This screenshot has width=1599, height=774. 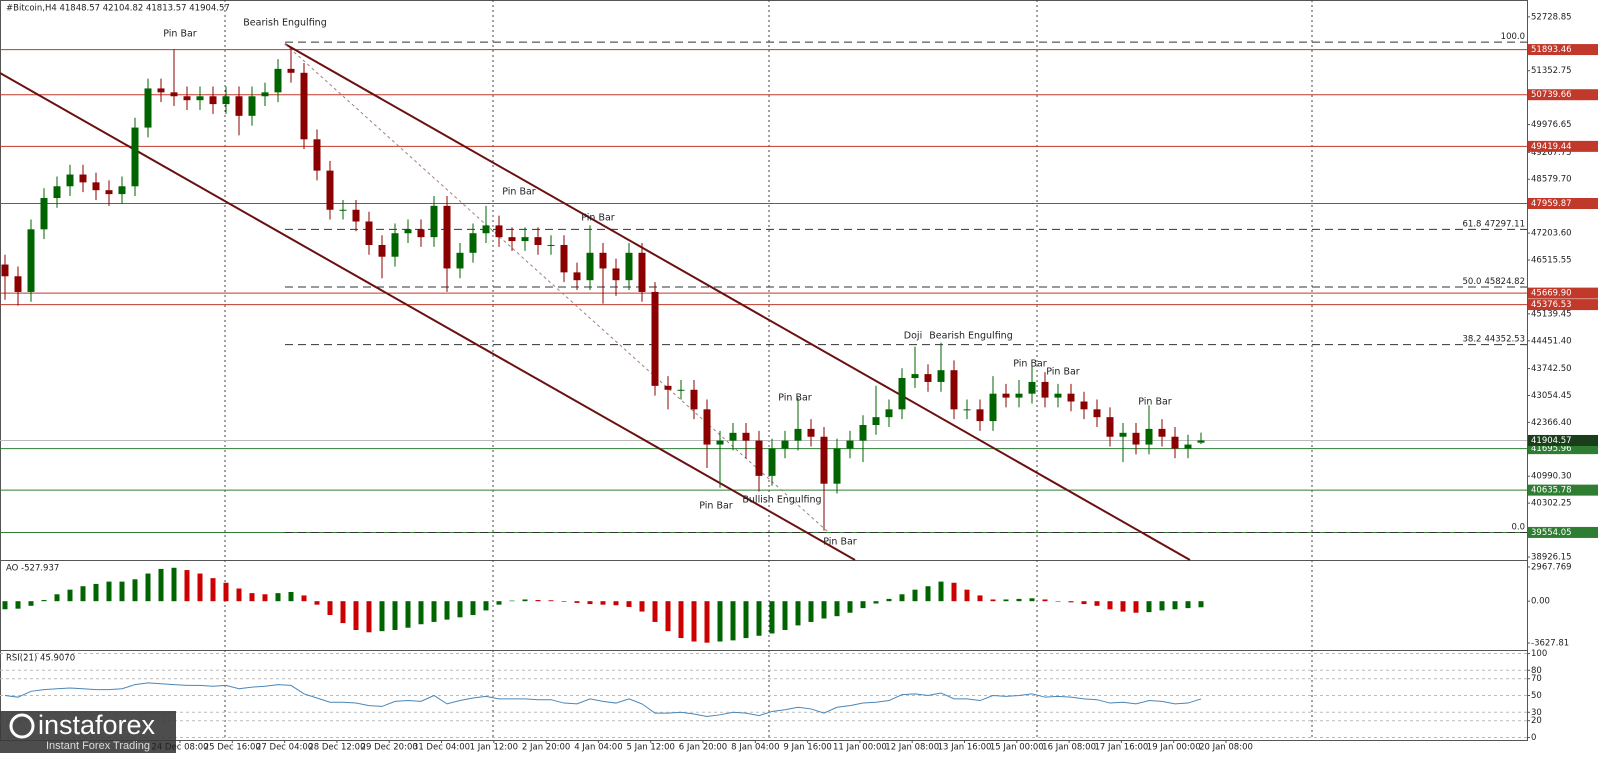 I want to click on y-tick-label: 43742.50, so click(x=1551, y=369).